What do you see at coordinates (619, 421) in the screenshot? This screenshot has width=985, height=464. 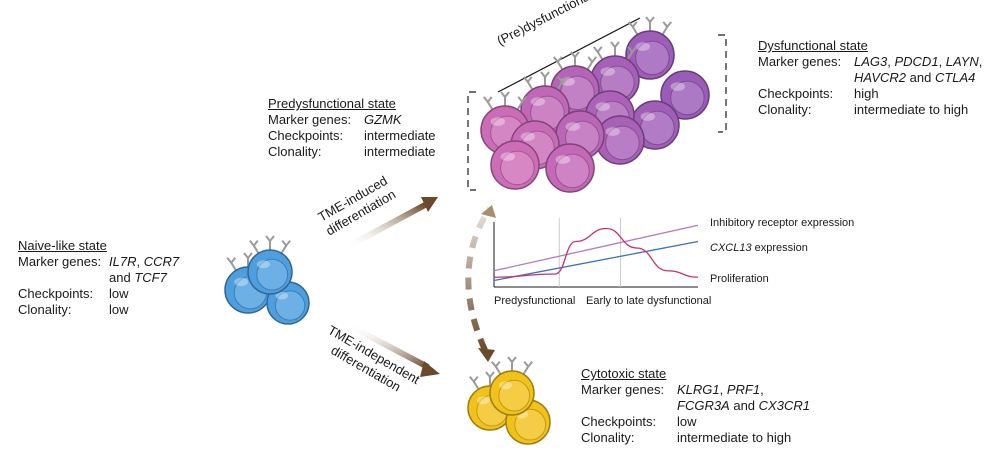 I see `cyto-checkpoints-key: Checkpoints:` at bounding box center [619, 421].